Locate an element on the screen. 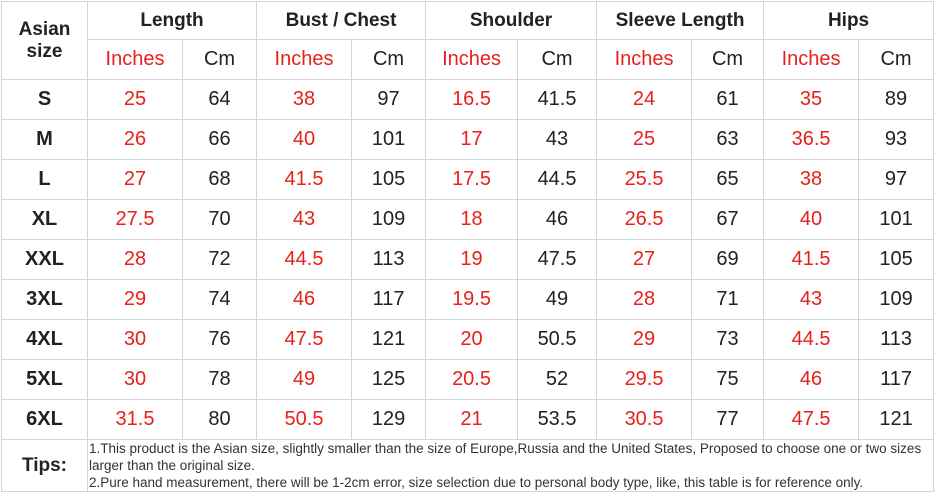  measure-cell: 70 is located at coordinates (219, 219).